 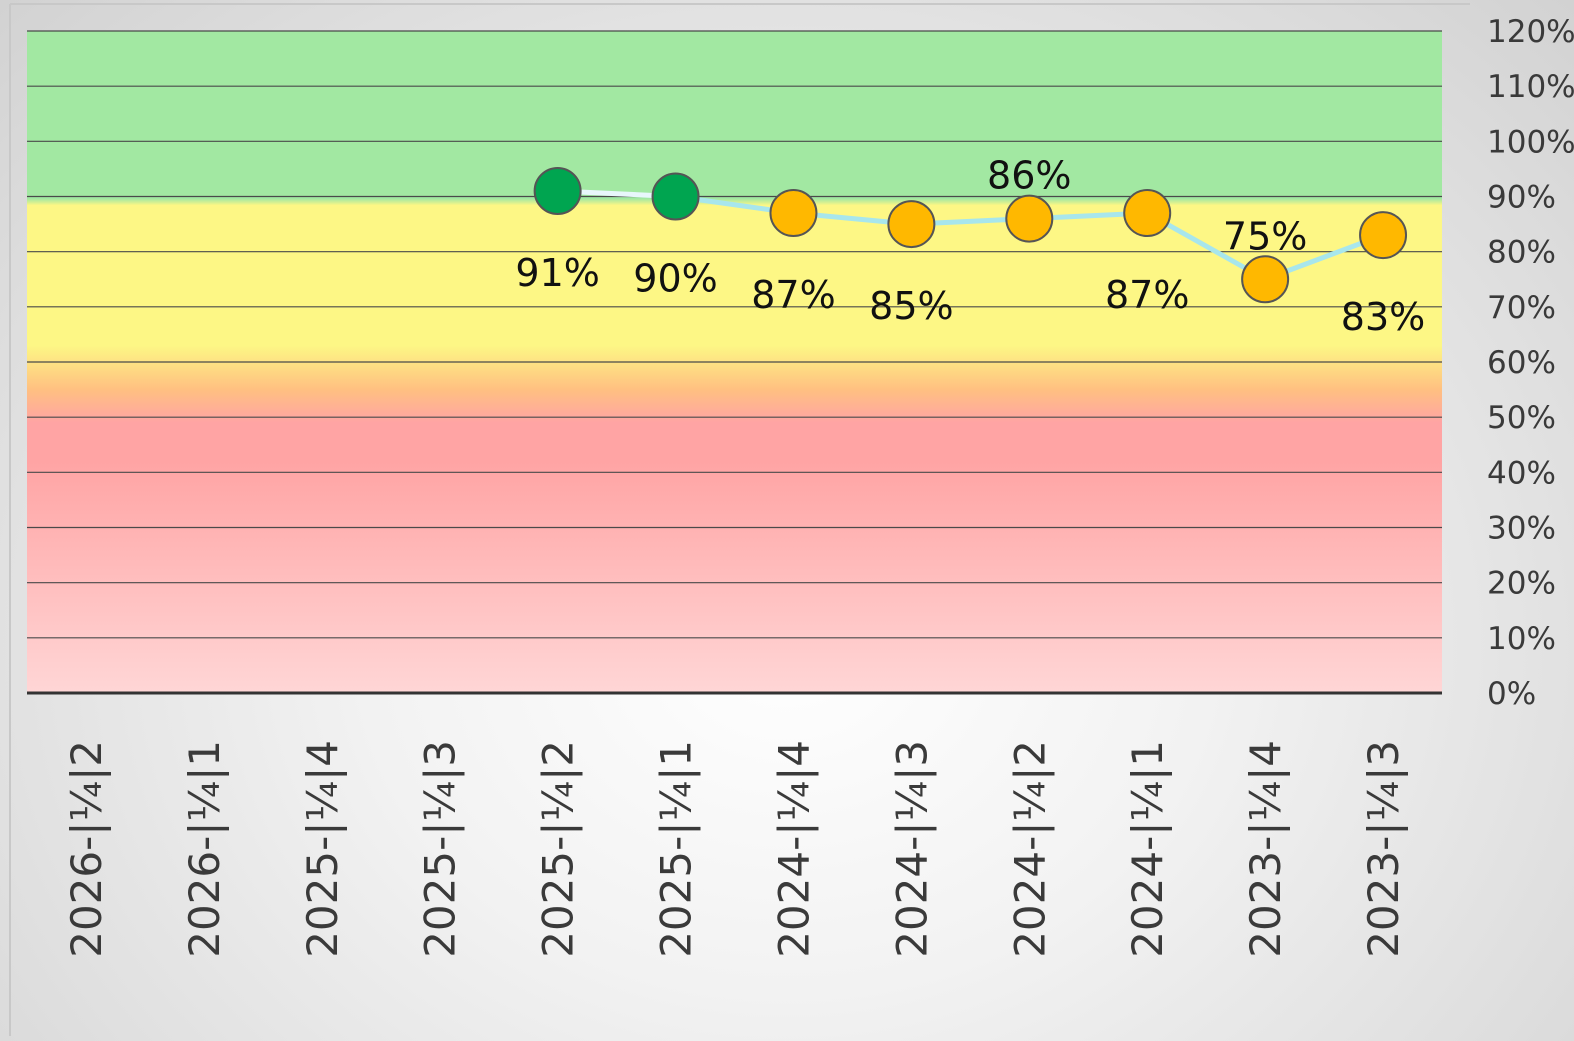 I want to click on y-tick-label: 10%, so click(x=1521, y=639).